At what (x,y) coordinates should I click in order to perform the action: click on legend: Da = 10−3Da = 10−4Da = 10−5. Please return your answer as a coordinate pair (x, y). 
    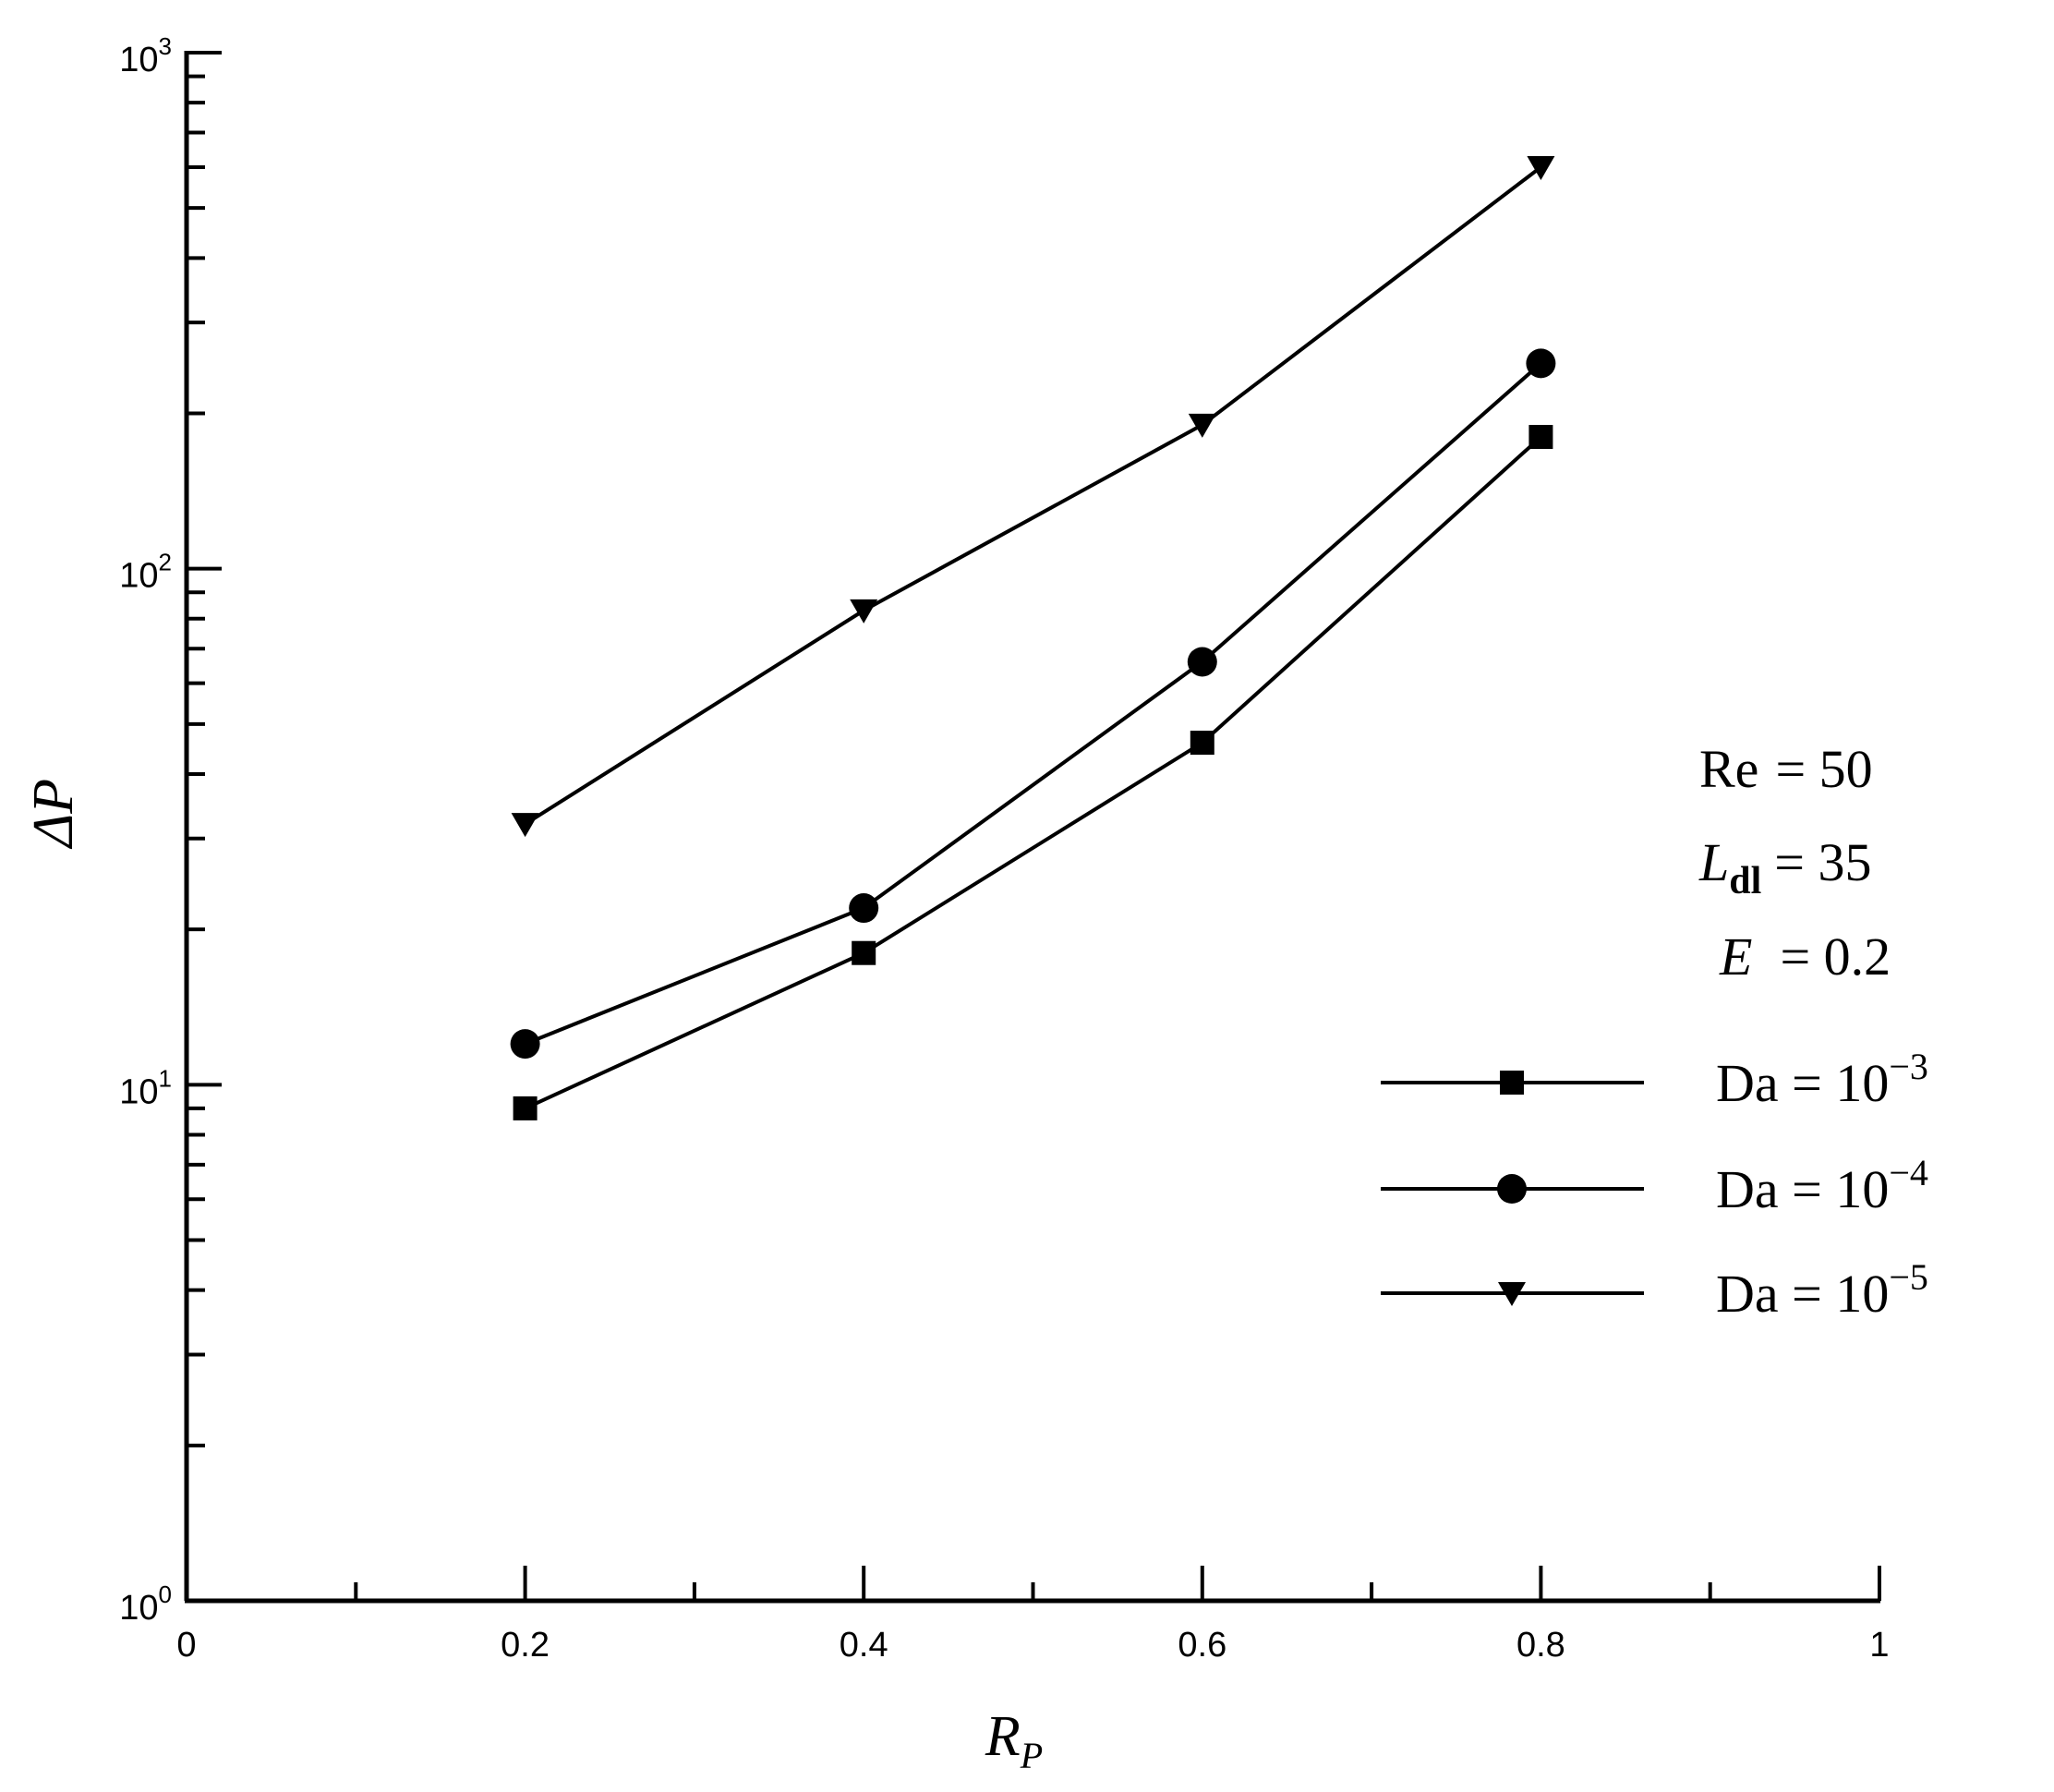
    Looking at the image, I should click on (1655, 1185).